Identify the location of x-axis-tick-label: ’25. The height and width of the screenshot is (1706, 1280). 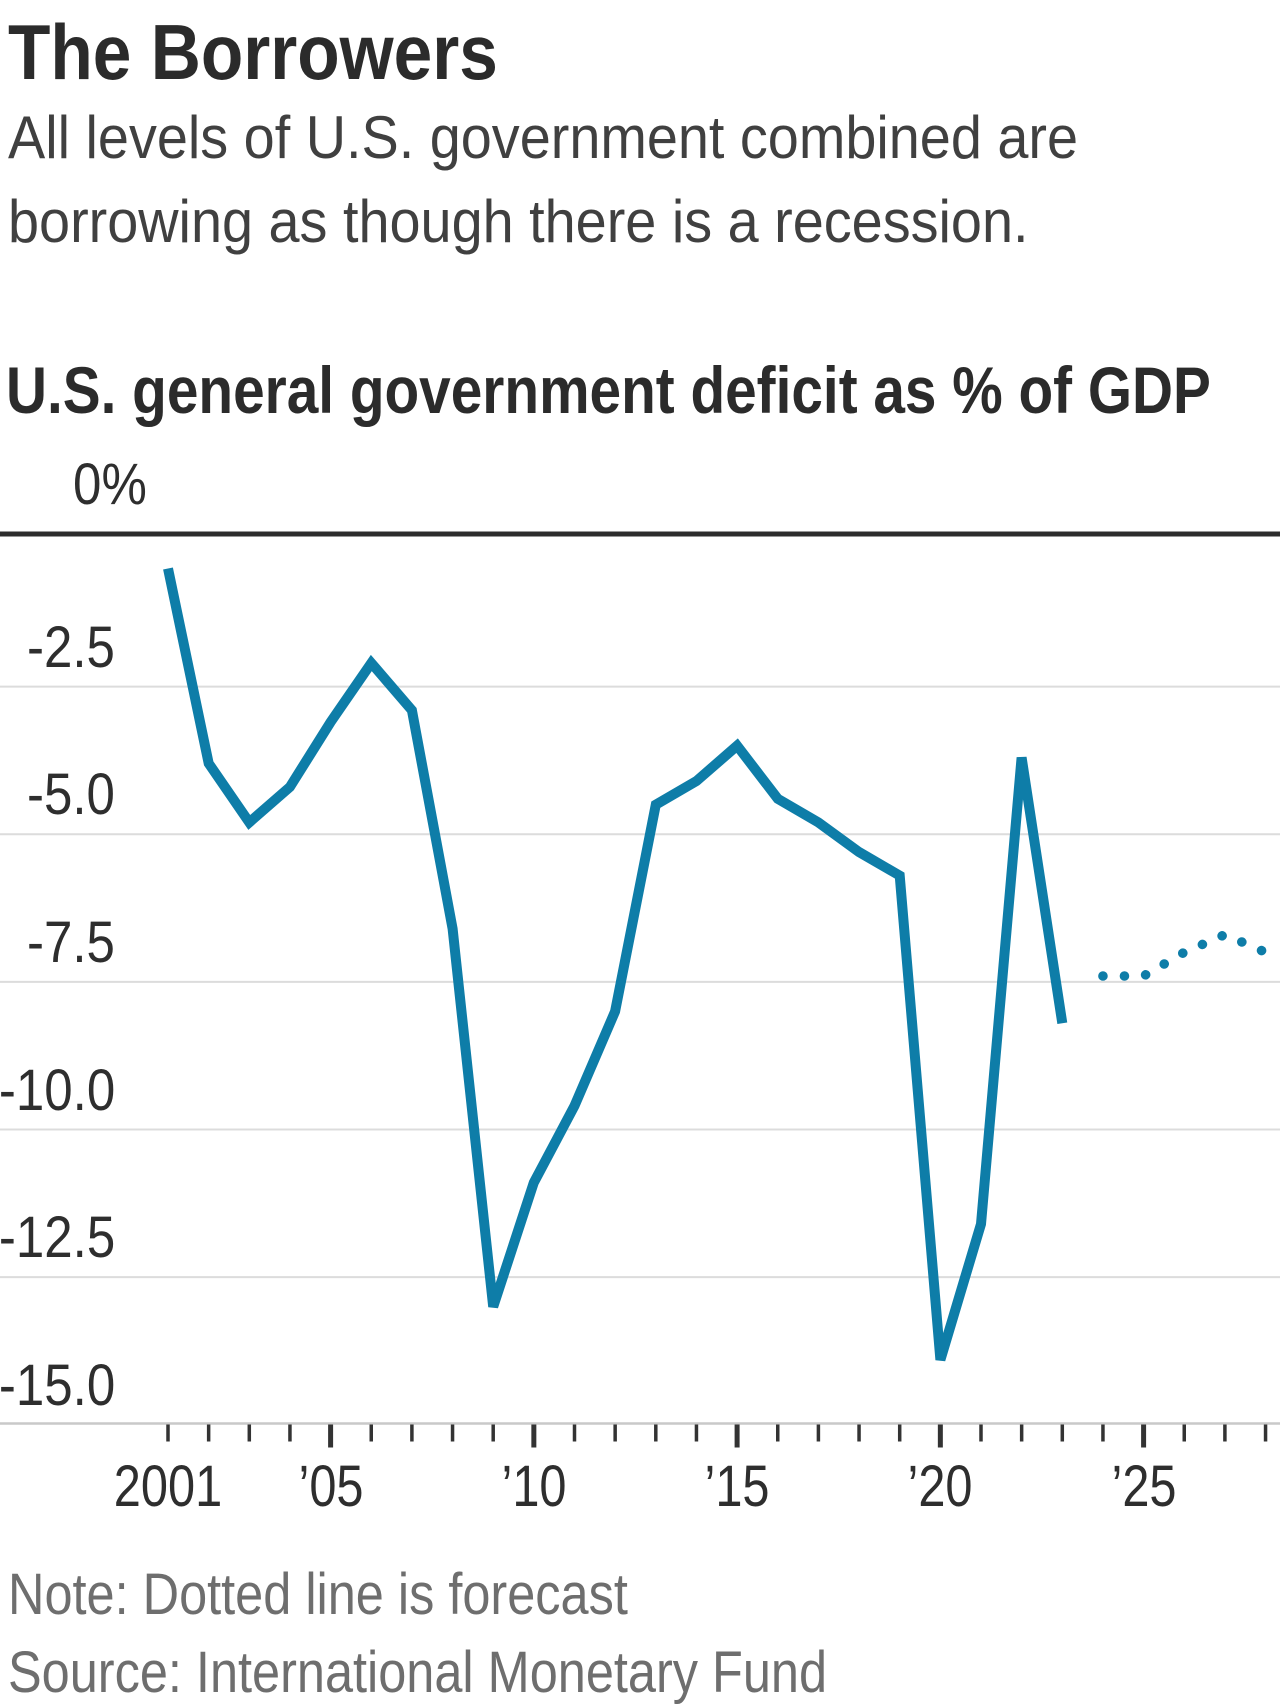
(1144, 1486).